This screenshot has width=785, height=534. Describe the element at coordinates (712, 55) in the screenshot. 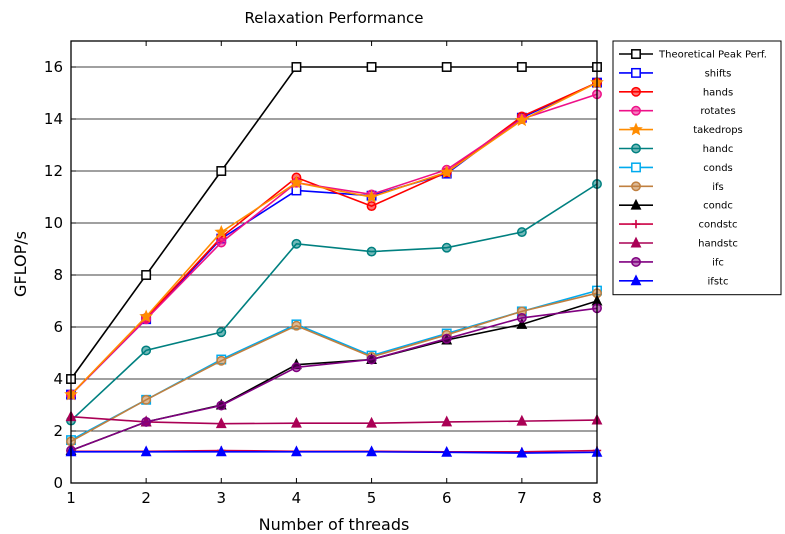

I see `legend-label: Theoretical Peak Perf.` at that location.